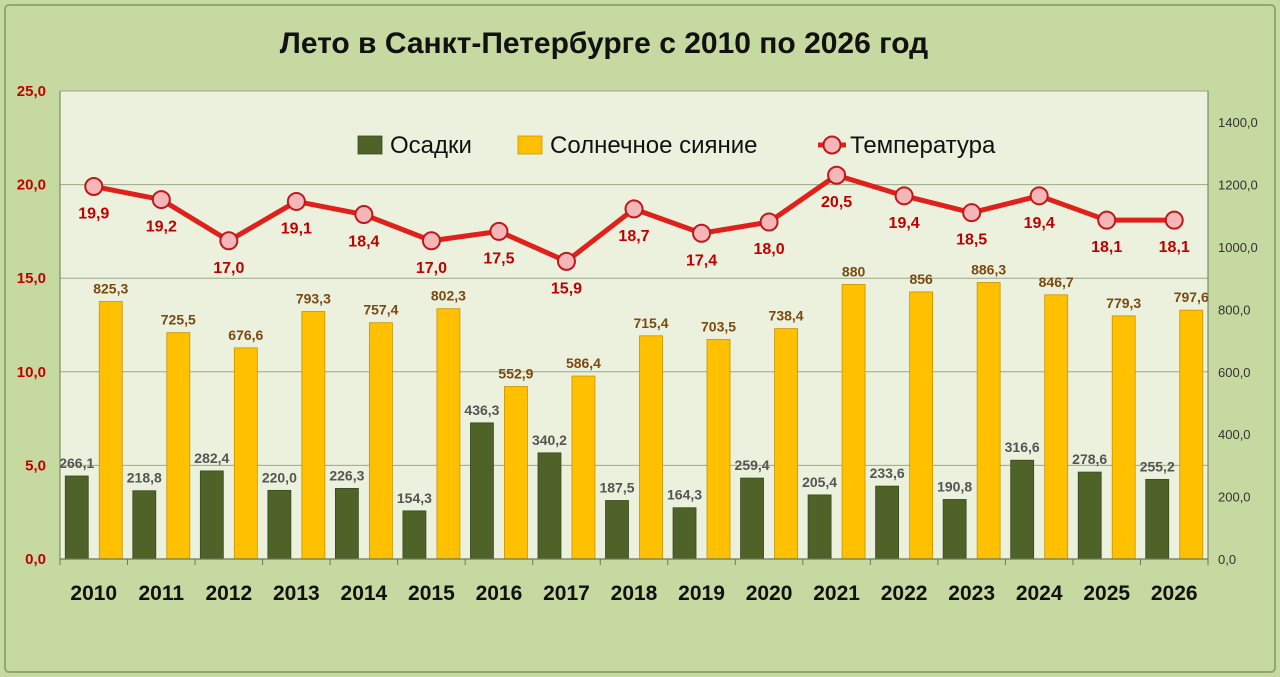 The width and height of the screenshot is (1280, 677). I want to click on precipitation-label: 226,3, so click(346, 475).